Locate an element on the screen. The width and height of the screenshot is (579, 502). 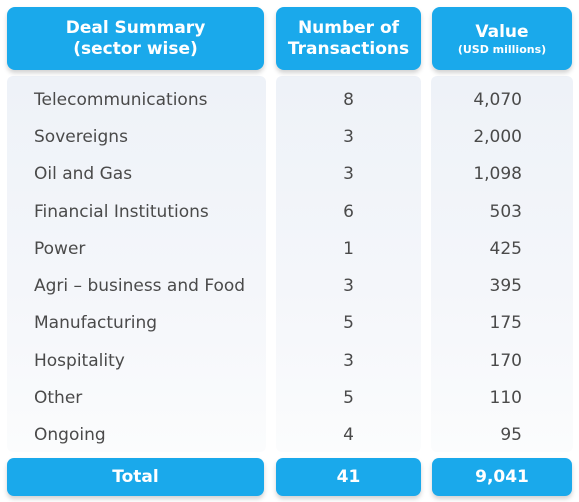
table-row: Ongoing 4 95 is located at coordinates (289, 435).